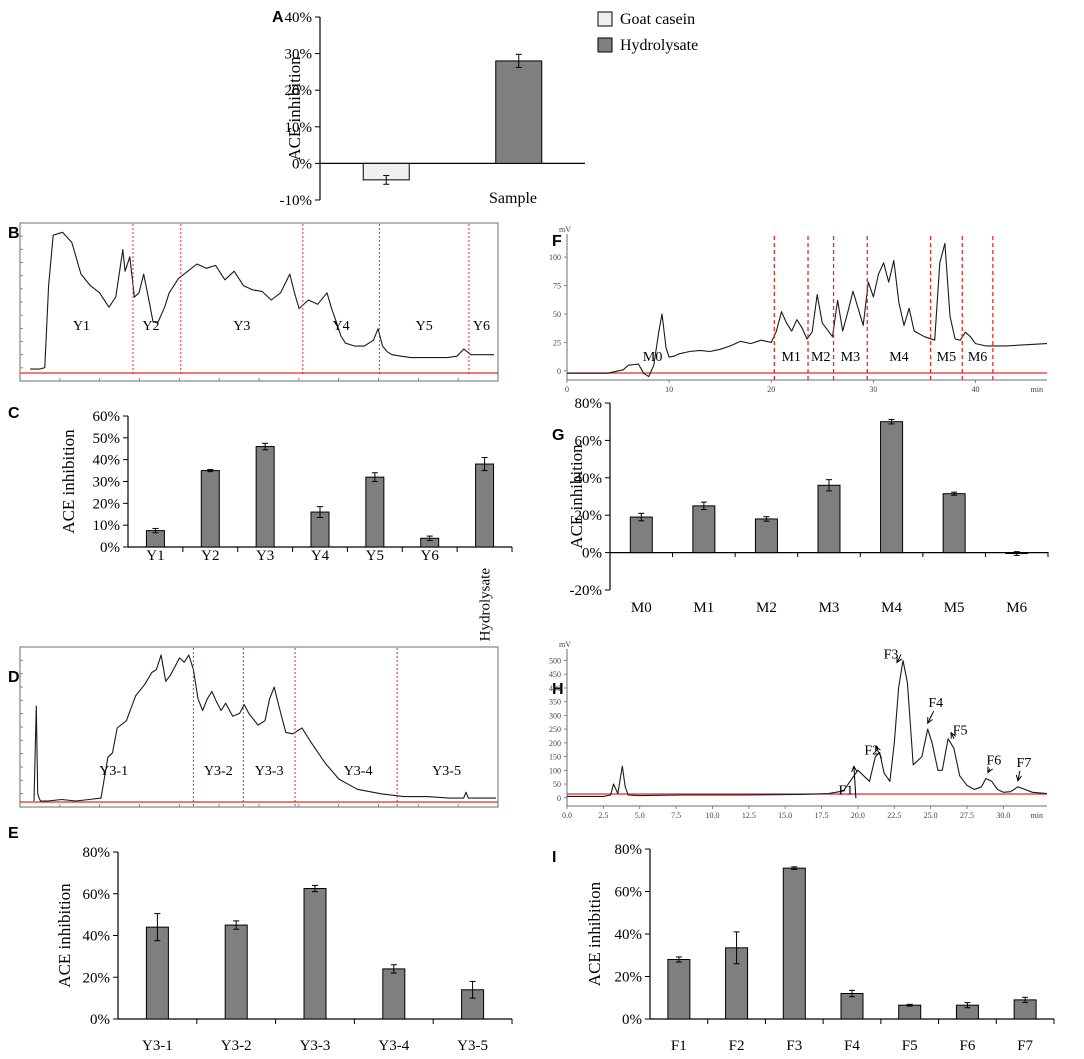 The image size is (1084, 1059). What do you see at coordinates (629, 978) in the screenshot?
I see `y-tick-label: 20%` at bounding box center [629, 978].